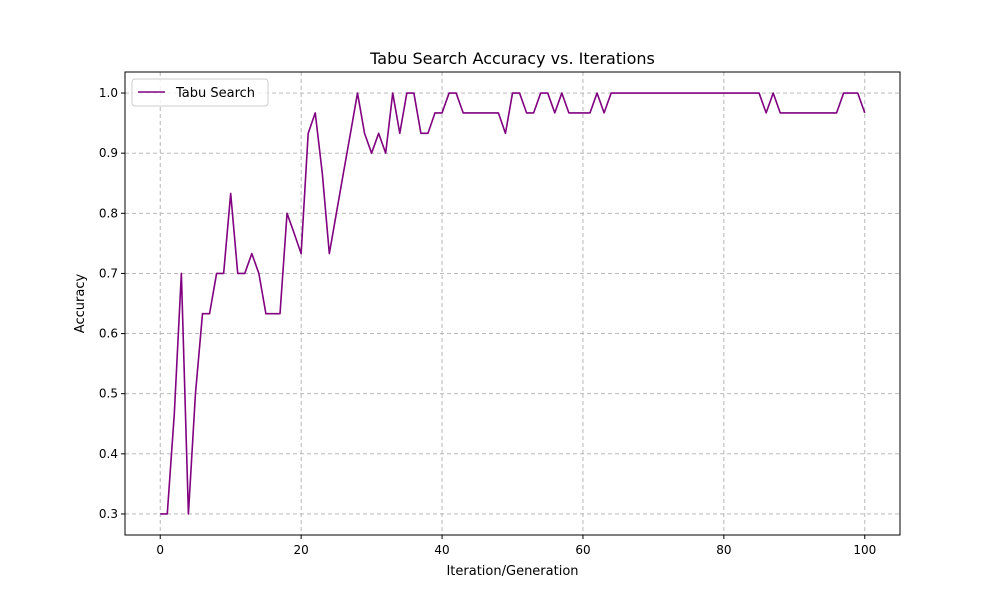 The height and width of the screenshot is (600, 1000). I want to click on legend: Tabu Search, so click(200, 92).